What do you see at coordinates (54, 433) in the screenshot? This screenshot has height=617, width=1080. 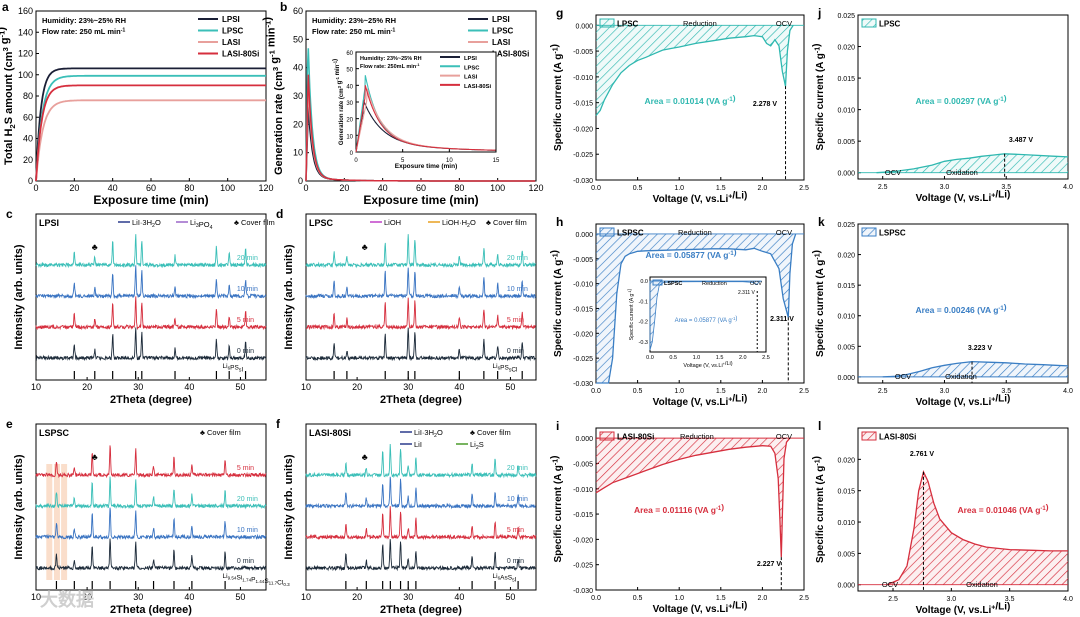 I see `panel-title: LSPSC` at bounding box center [54, 433].